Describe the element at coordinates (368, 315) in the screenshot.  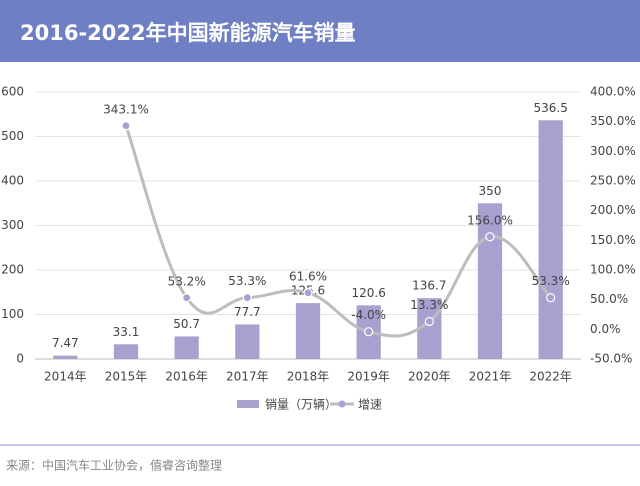
I see `growth-value-label: -4.0%` at that location.